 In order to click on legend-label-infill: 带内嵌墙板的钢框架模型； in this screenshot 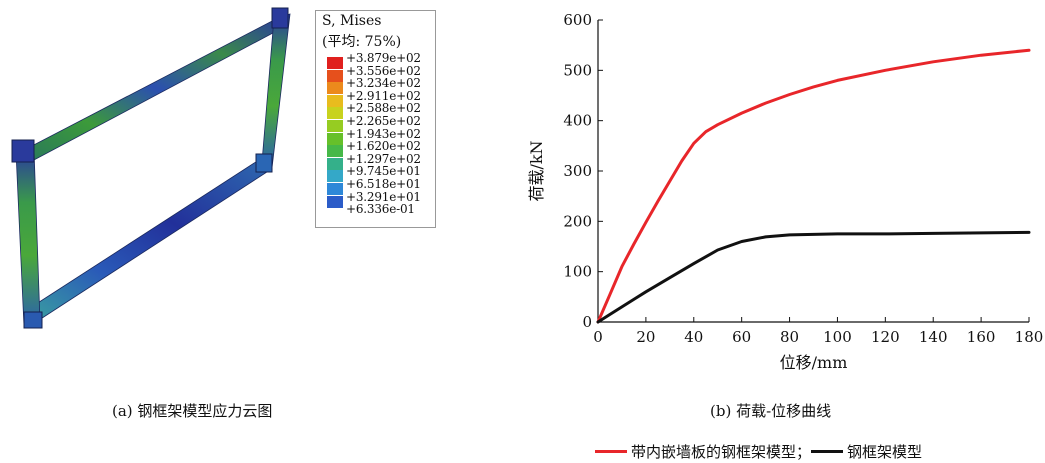, I will do `click(721, 451)`.